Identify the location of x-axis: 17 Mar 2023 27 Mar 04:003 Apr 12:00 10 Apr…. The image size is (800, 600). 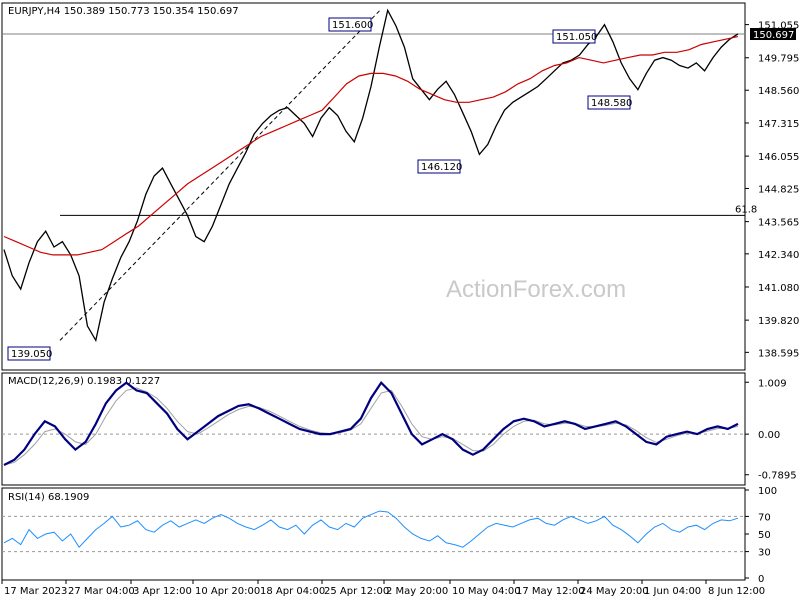
(383, 588).